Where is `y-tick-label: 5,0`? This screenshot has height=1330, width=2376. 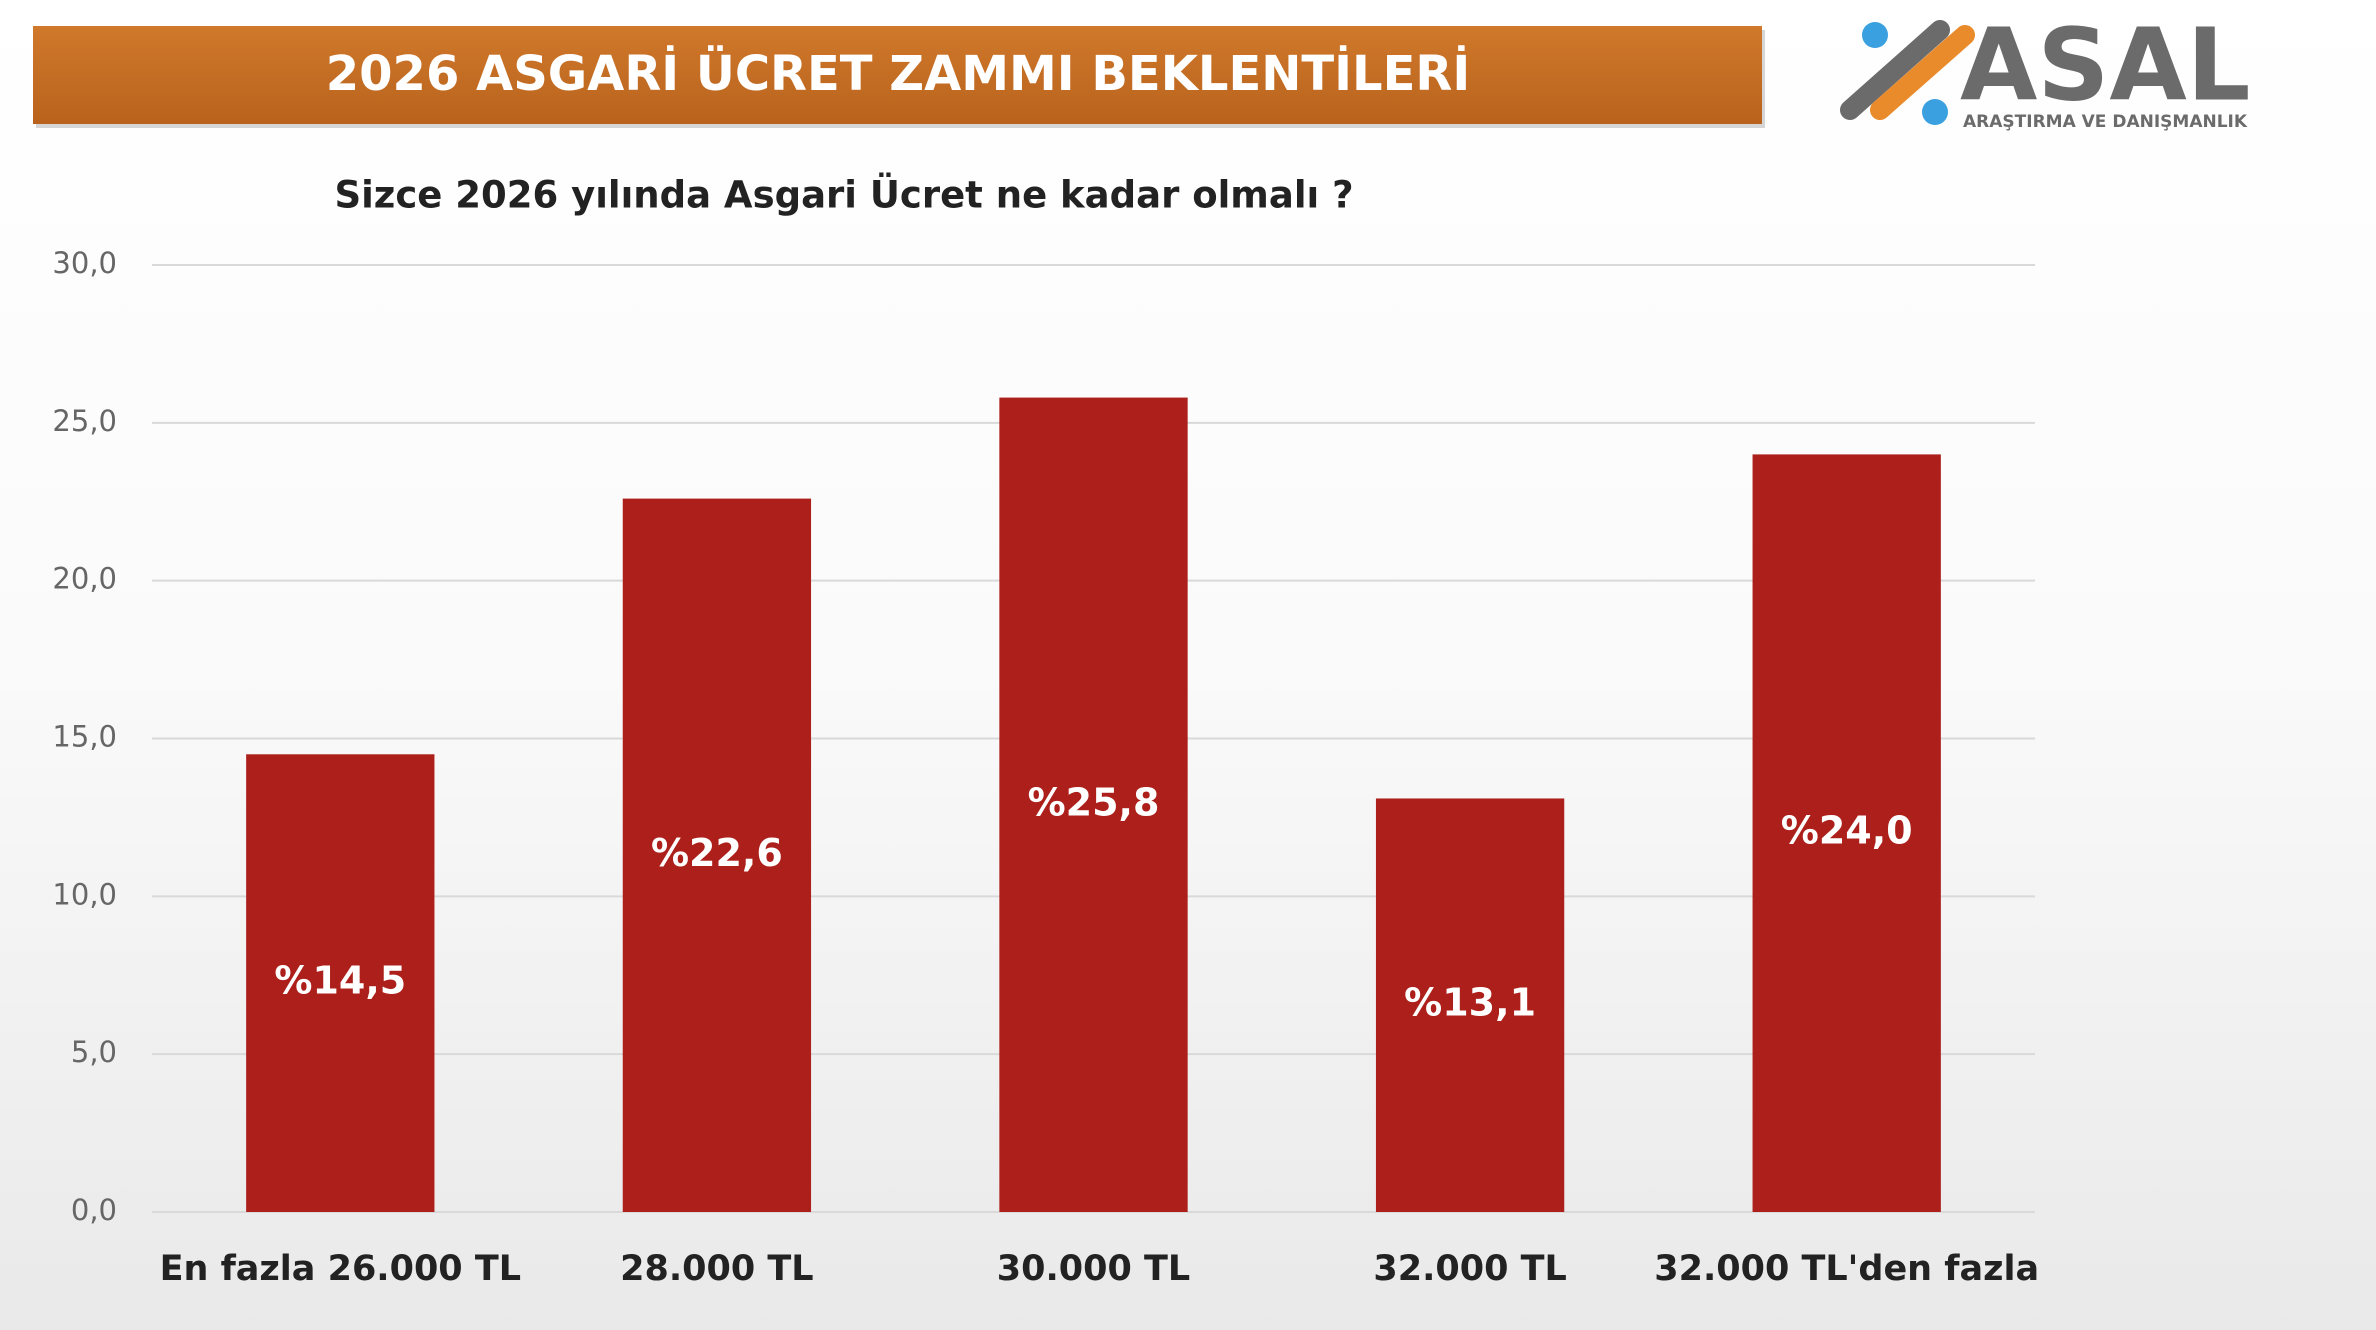
y-tick-label: 5,0 is located at coordinates (94, 1052).